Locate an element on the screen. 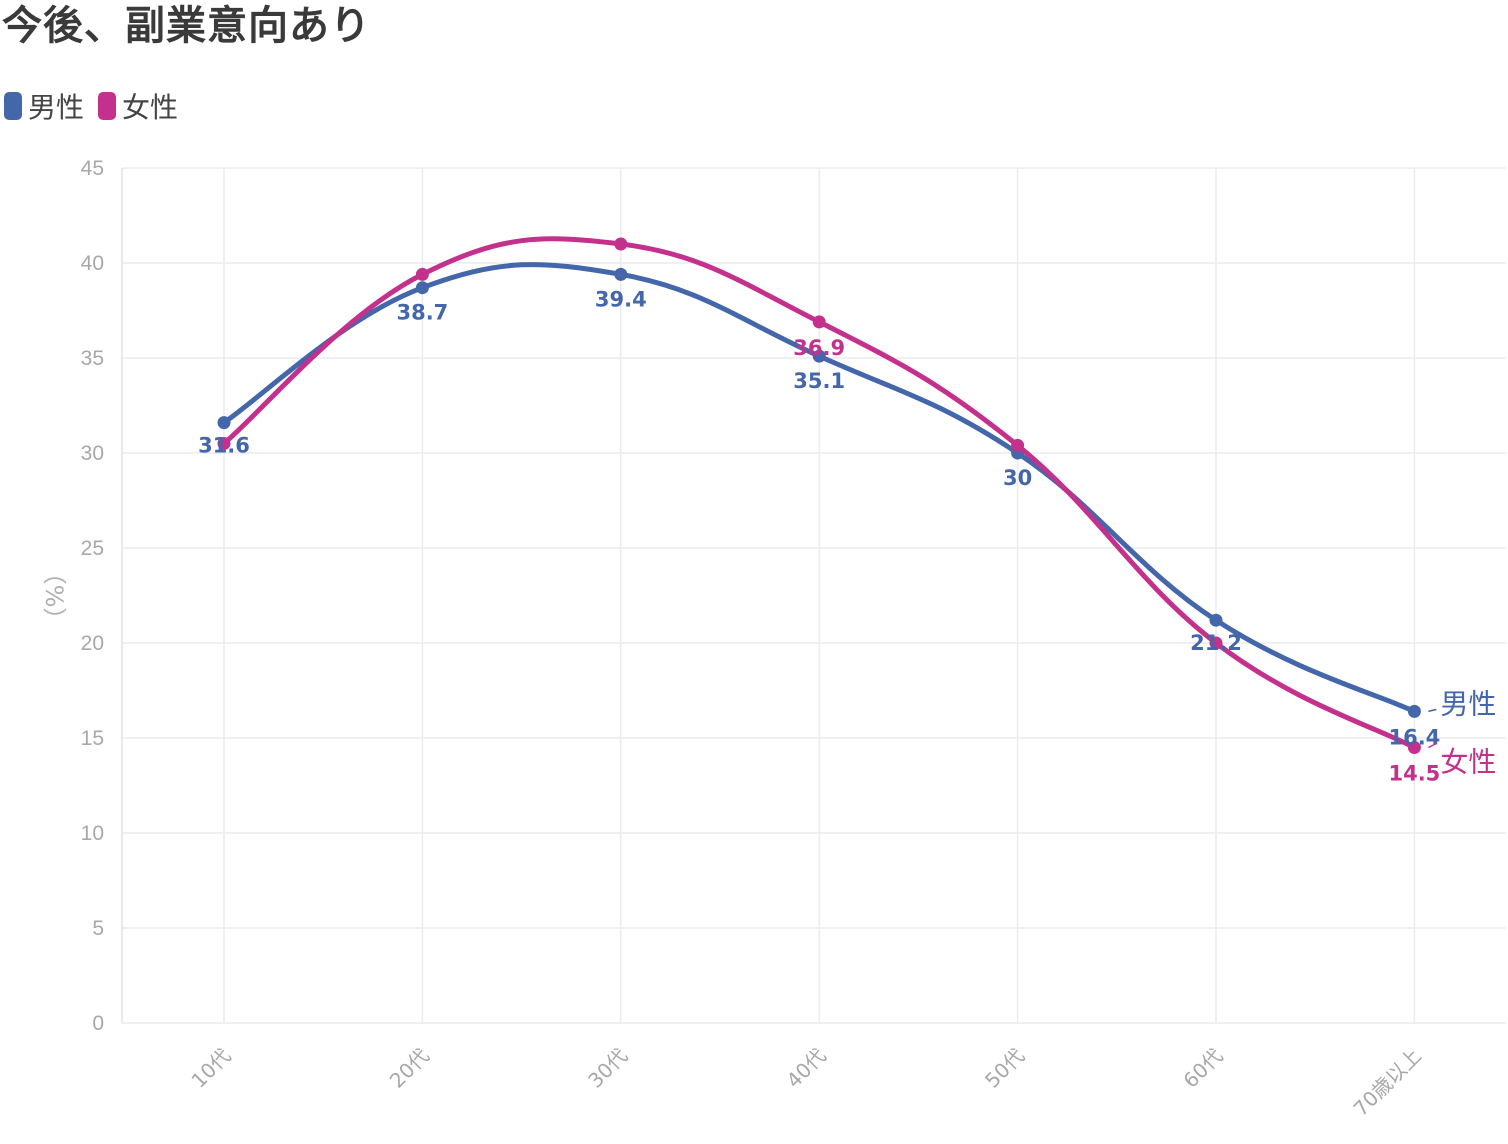 The image size is (1508, 1144). data-label-male: 31.6 is located at coordinates (224, 446).